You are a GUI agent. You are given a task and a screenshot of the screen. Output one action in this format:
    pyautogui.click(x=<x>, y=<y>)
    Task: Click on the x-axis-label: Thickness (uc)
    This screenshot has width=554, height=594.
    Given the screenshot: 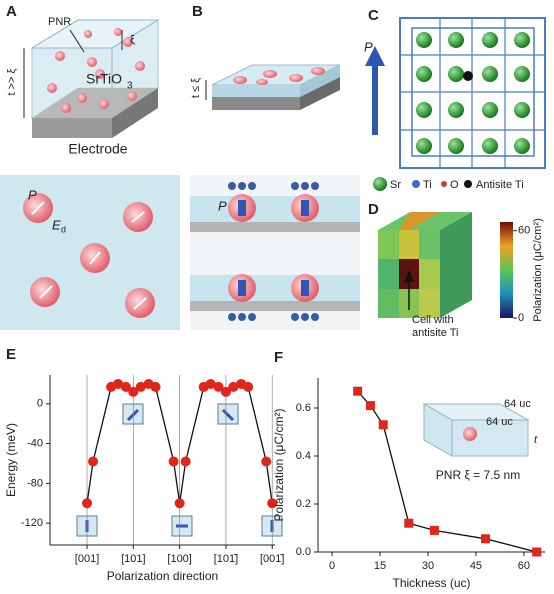 What is the action you would take?
    pyautogui.click(x=431, y=583)
    